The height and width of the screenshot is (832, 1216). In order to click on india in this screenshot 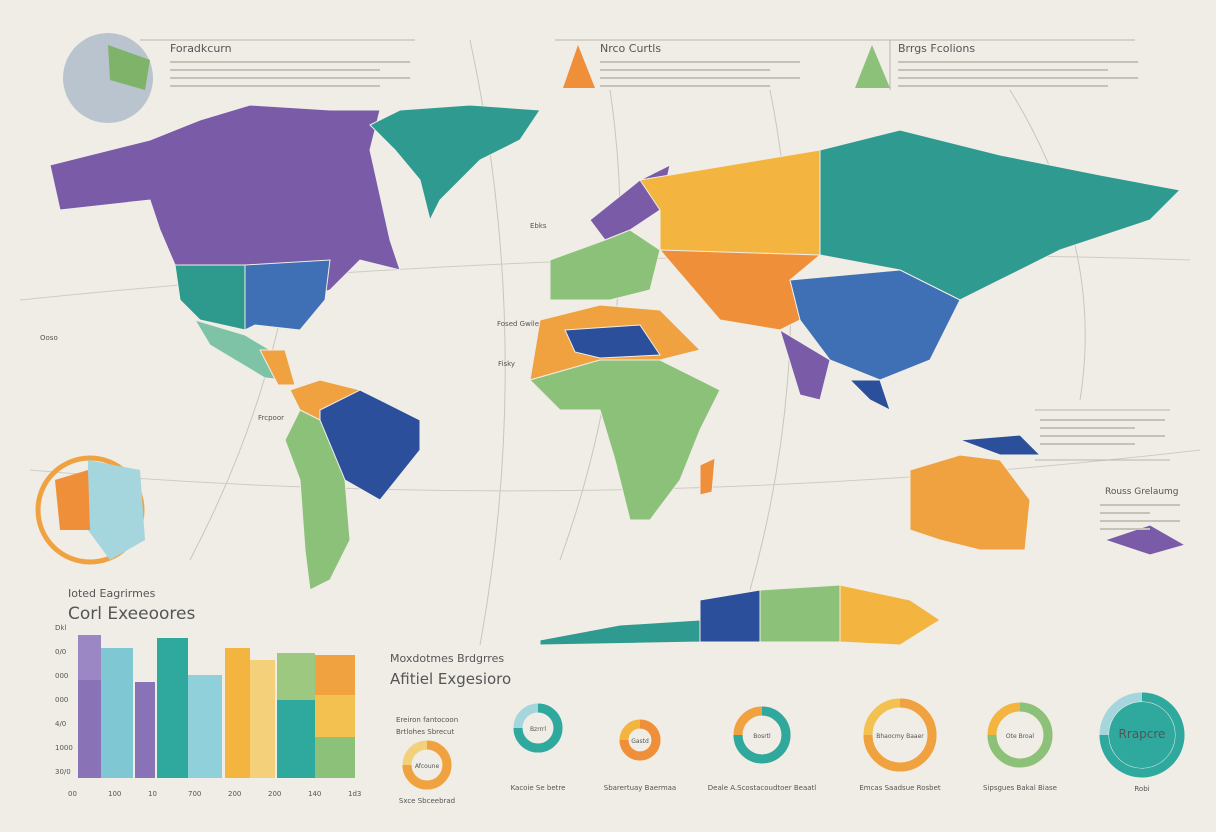, I will do `click(805, 364)`.